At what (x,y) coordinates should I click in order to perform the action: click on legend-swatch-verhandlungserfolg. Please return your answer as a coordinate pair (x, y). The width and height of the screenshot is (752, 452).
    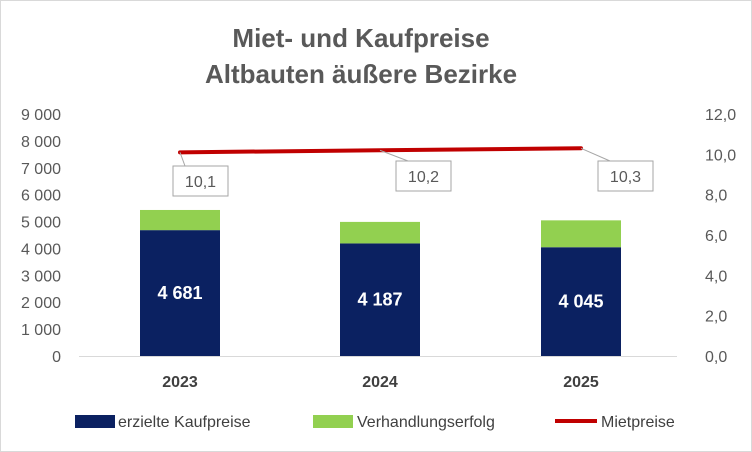
    Looking at the image, I should click on (333, 421).